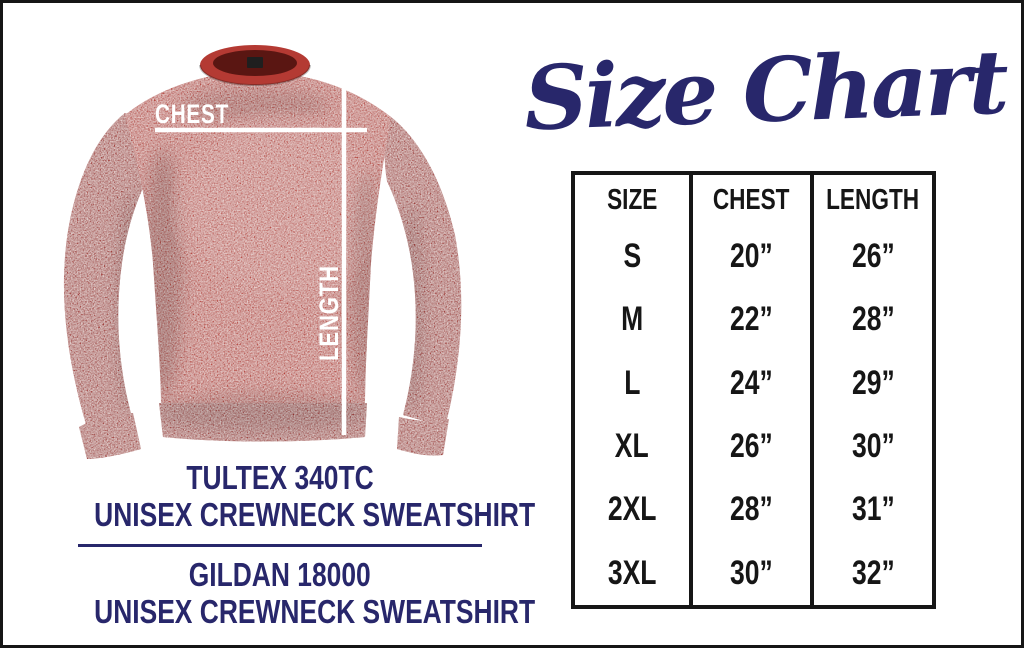 This screenshot has width=1024, height=648. Describe the element at coordinates (632, 572) in the screenshot. I see `table-cell-size: 3XL` at that location.